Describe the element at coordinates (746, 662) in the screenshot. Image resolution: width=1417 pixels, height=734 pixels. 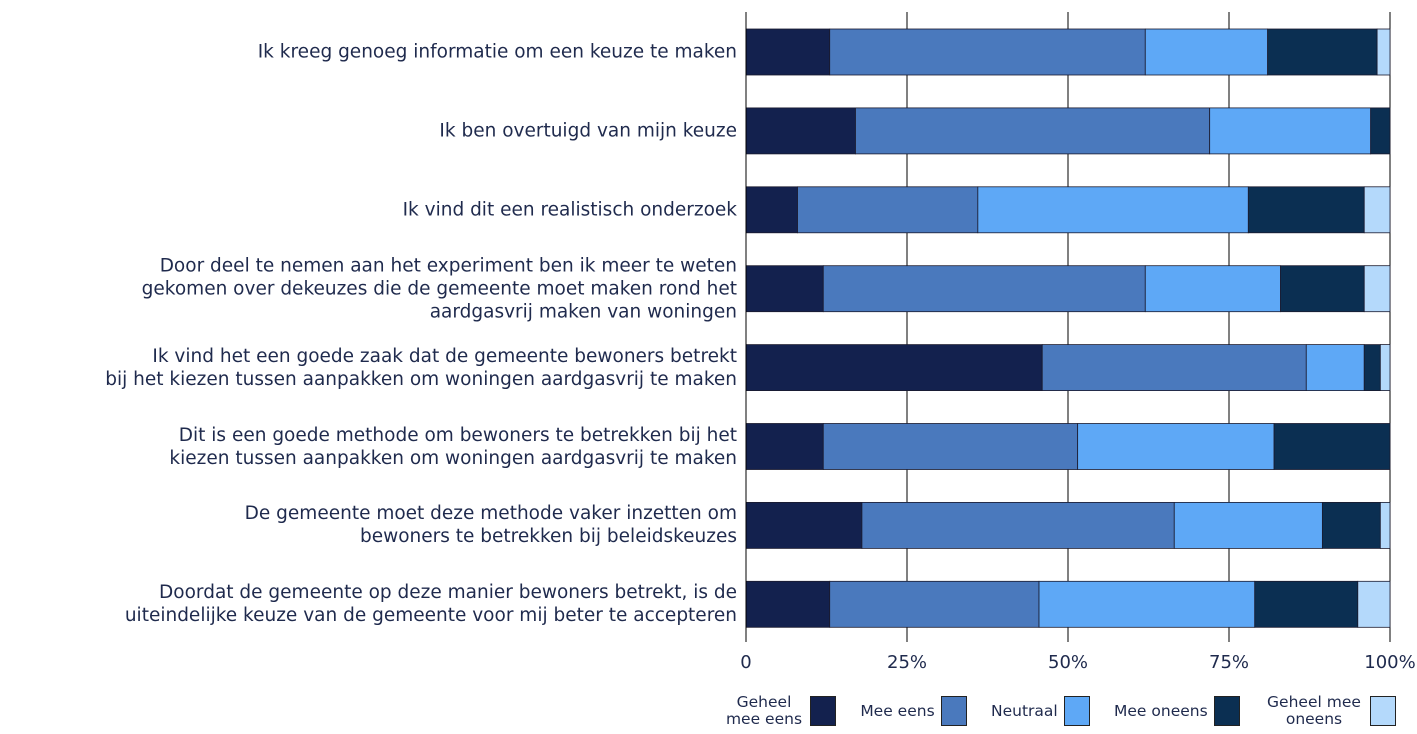
I see `x-tick-label: 0` at that location.